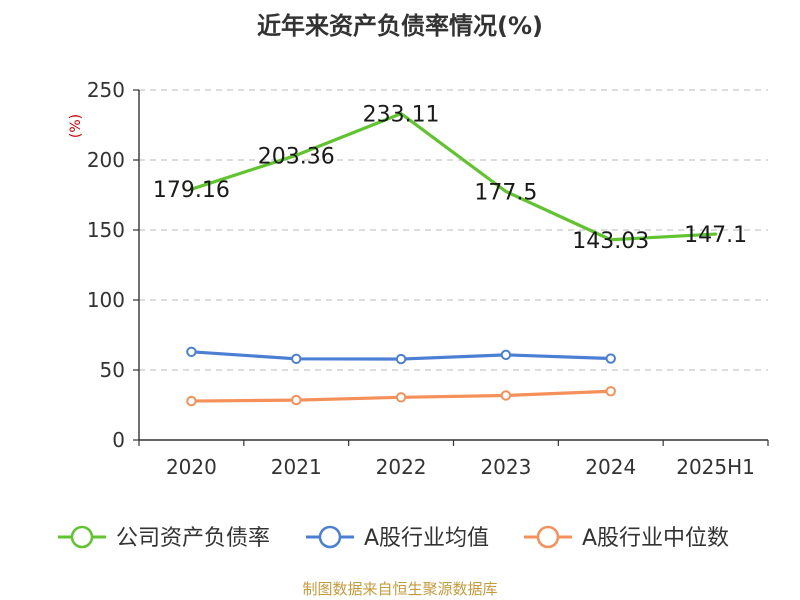 This screenshot has height=600, width=800. What do you see at coordinates (191, 401) in the screenshot?
I see `series-2-point-2020` at bounding box center [191, 401].